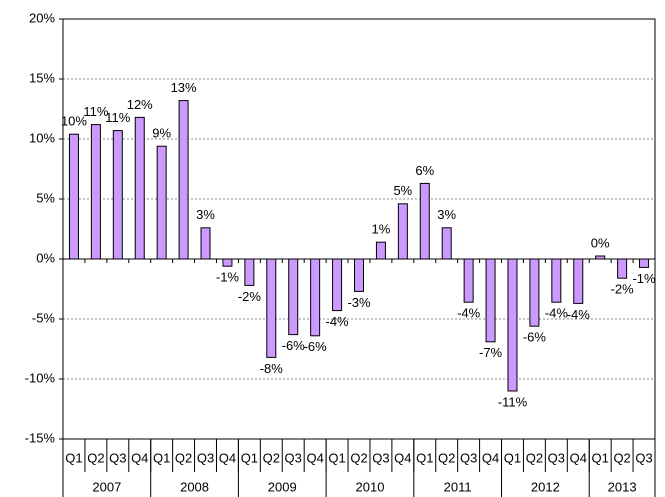  What do you see at coordinates (44, 317) in the screenshot?
I see `y-tick-label: -5%` at bounding box center [44, 317].